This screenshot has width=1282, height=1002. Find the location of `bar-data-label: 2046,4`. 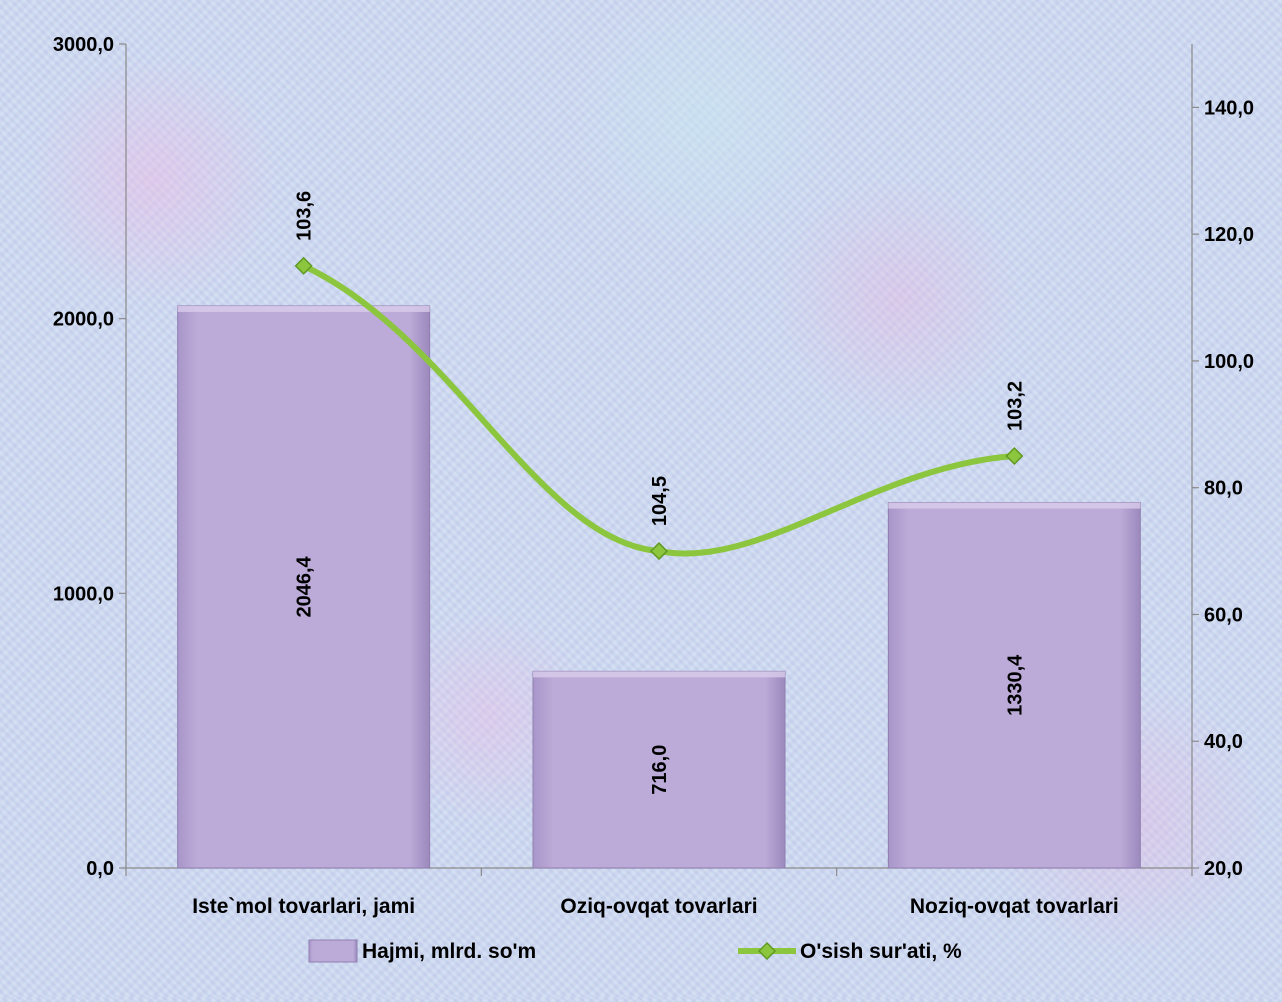

bar-data-label: 2046,4 is located at coordinates (305, 586).